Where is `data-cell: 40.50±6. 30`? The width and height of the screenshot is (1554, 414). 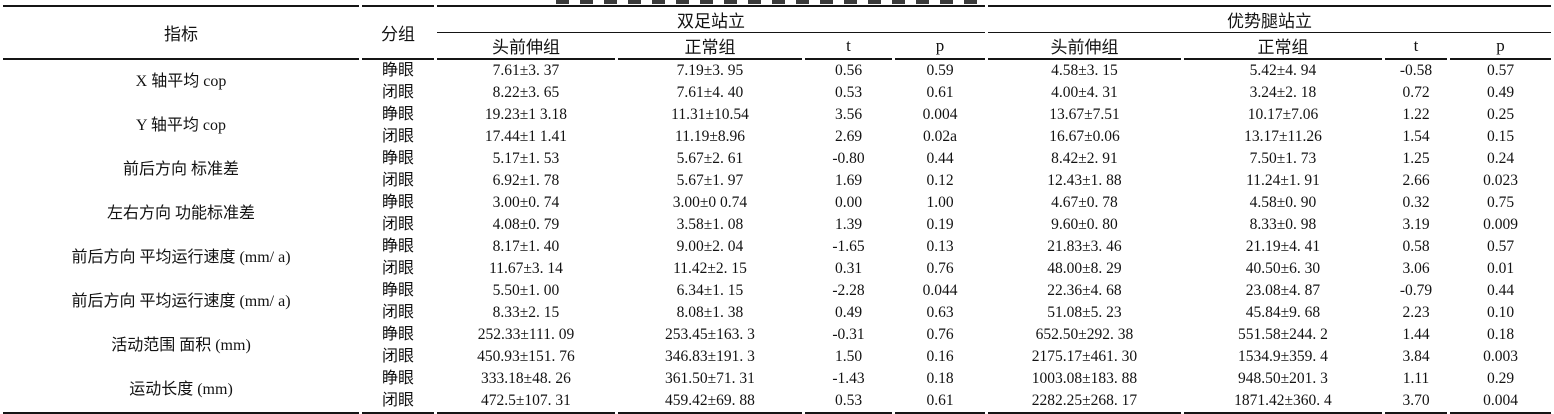
data-cell: 40.50±6. 30 is located at coordinates (1283, 268).